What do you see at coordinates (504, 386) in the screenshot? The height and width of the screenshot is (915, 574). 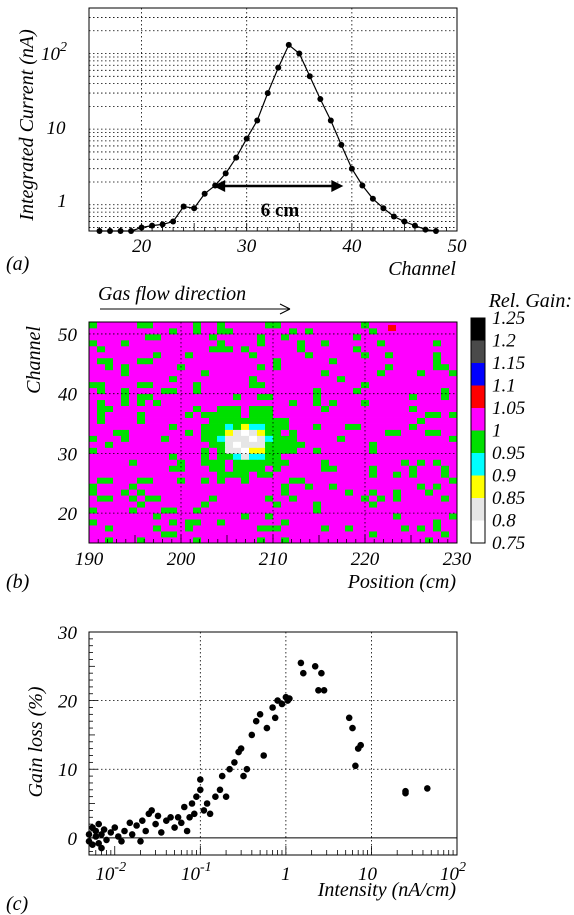 I see `legend-label: 1.1` at bounding box center [504, 386].